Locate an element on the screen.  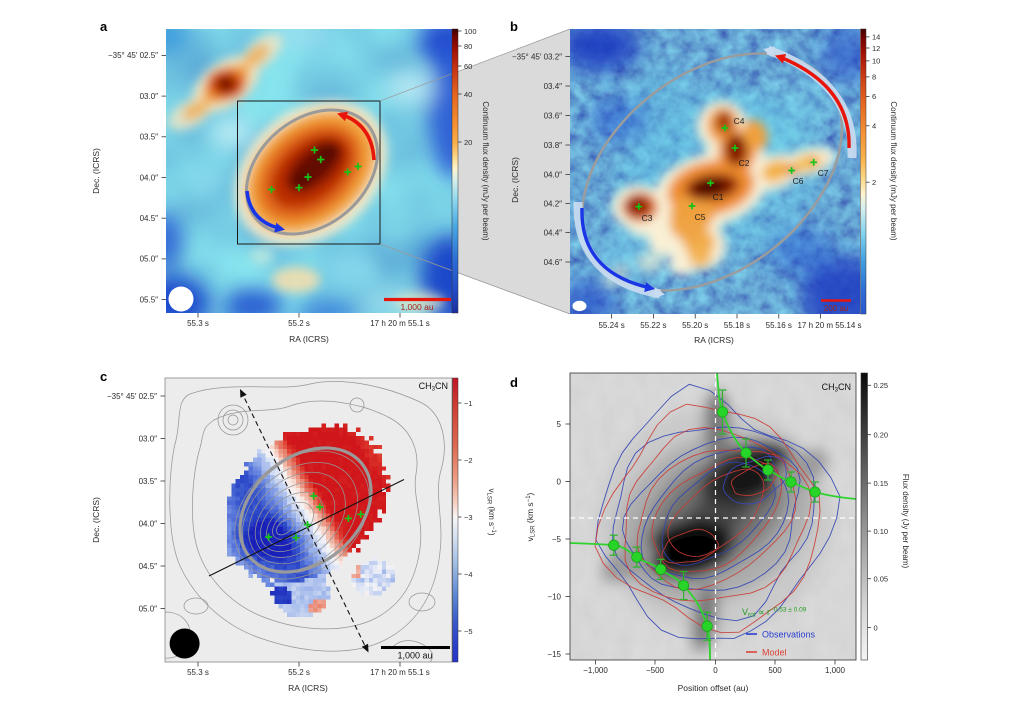
svg-text: 0.15 is located at coordinates (881, 483).